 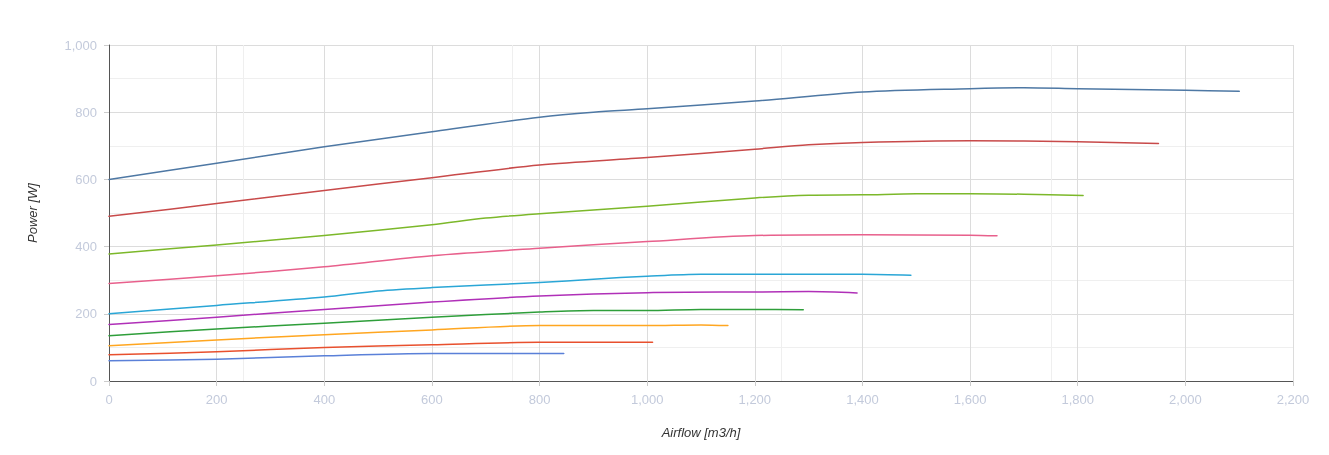 I want to click on y-tick-label: 0, so click(x=93, y=381).